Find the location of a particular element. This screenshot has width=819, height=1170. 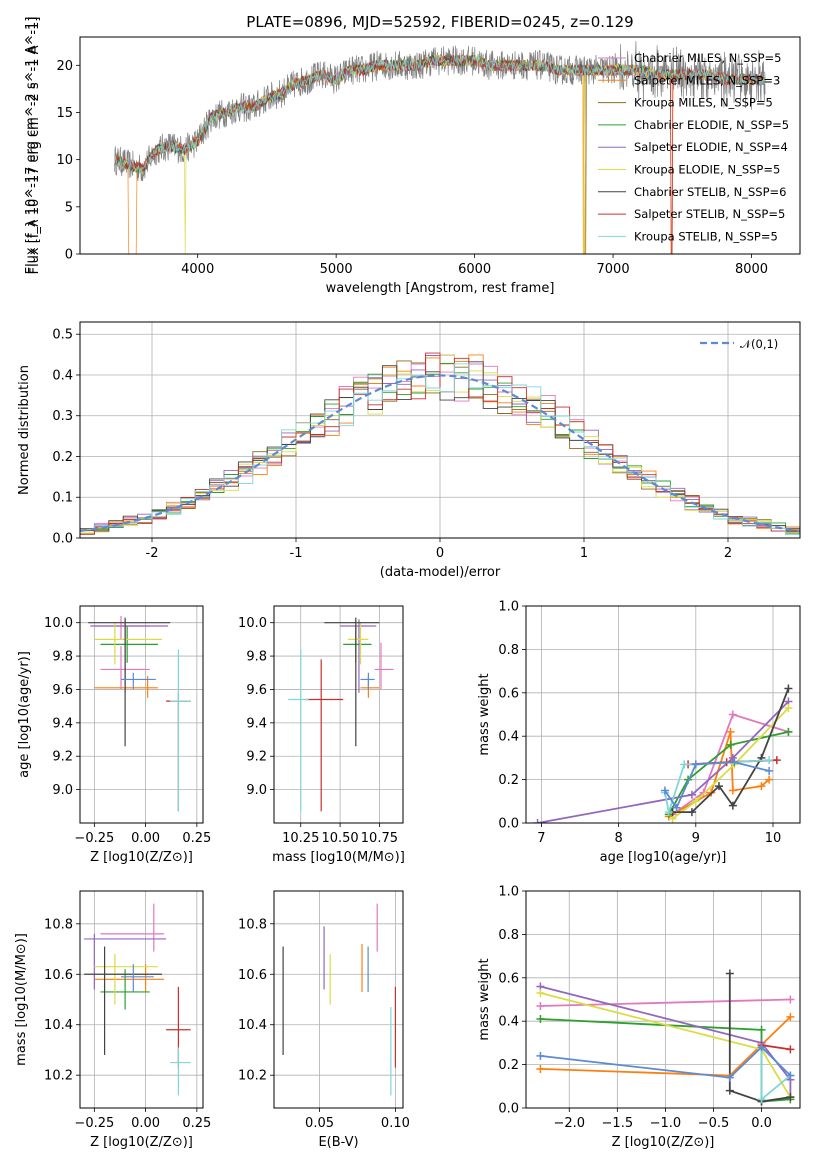

x-tick-label: 0.10 is located at coordinates (395, 1123).